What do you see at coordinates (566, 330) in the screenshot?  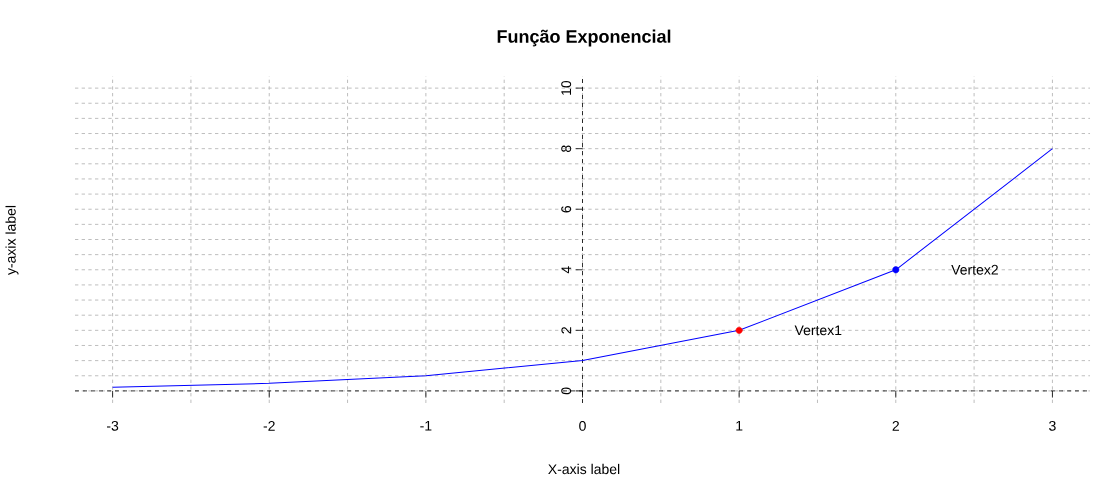 I see `y-tick-label: 2` at bounding box center [566, 330].